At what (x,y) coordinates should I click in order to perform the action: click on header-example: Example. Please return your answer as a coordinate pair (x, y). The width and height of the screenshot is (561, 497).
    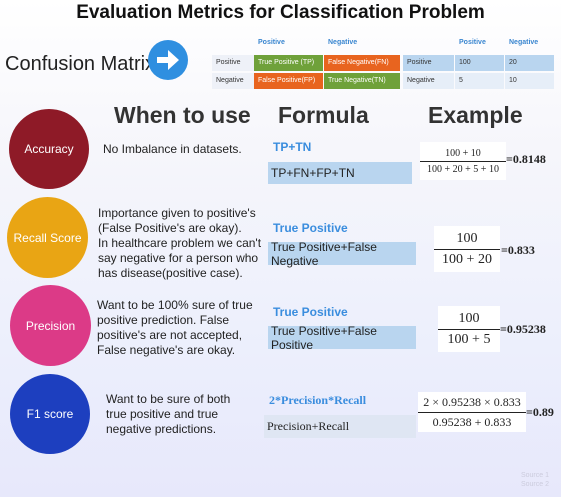
    Looking at the image, I should click on (475, 115).